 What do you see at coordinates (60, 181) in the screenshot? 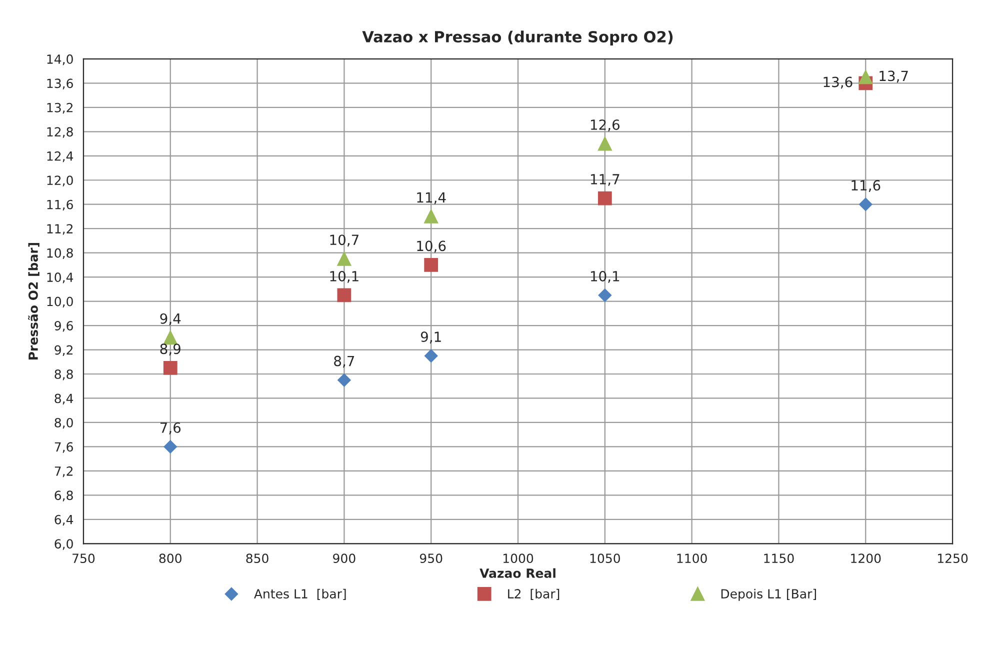
I see `y-tick-label: 12,0` at bounding box center [60, 181].